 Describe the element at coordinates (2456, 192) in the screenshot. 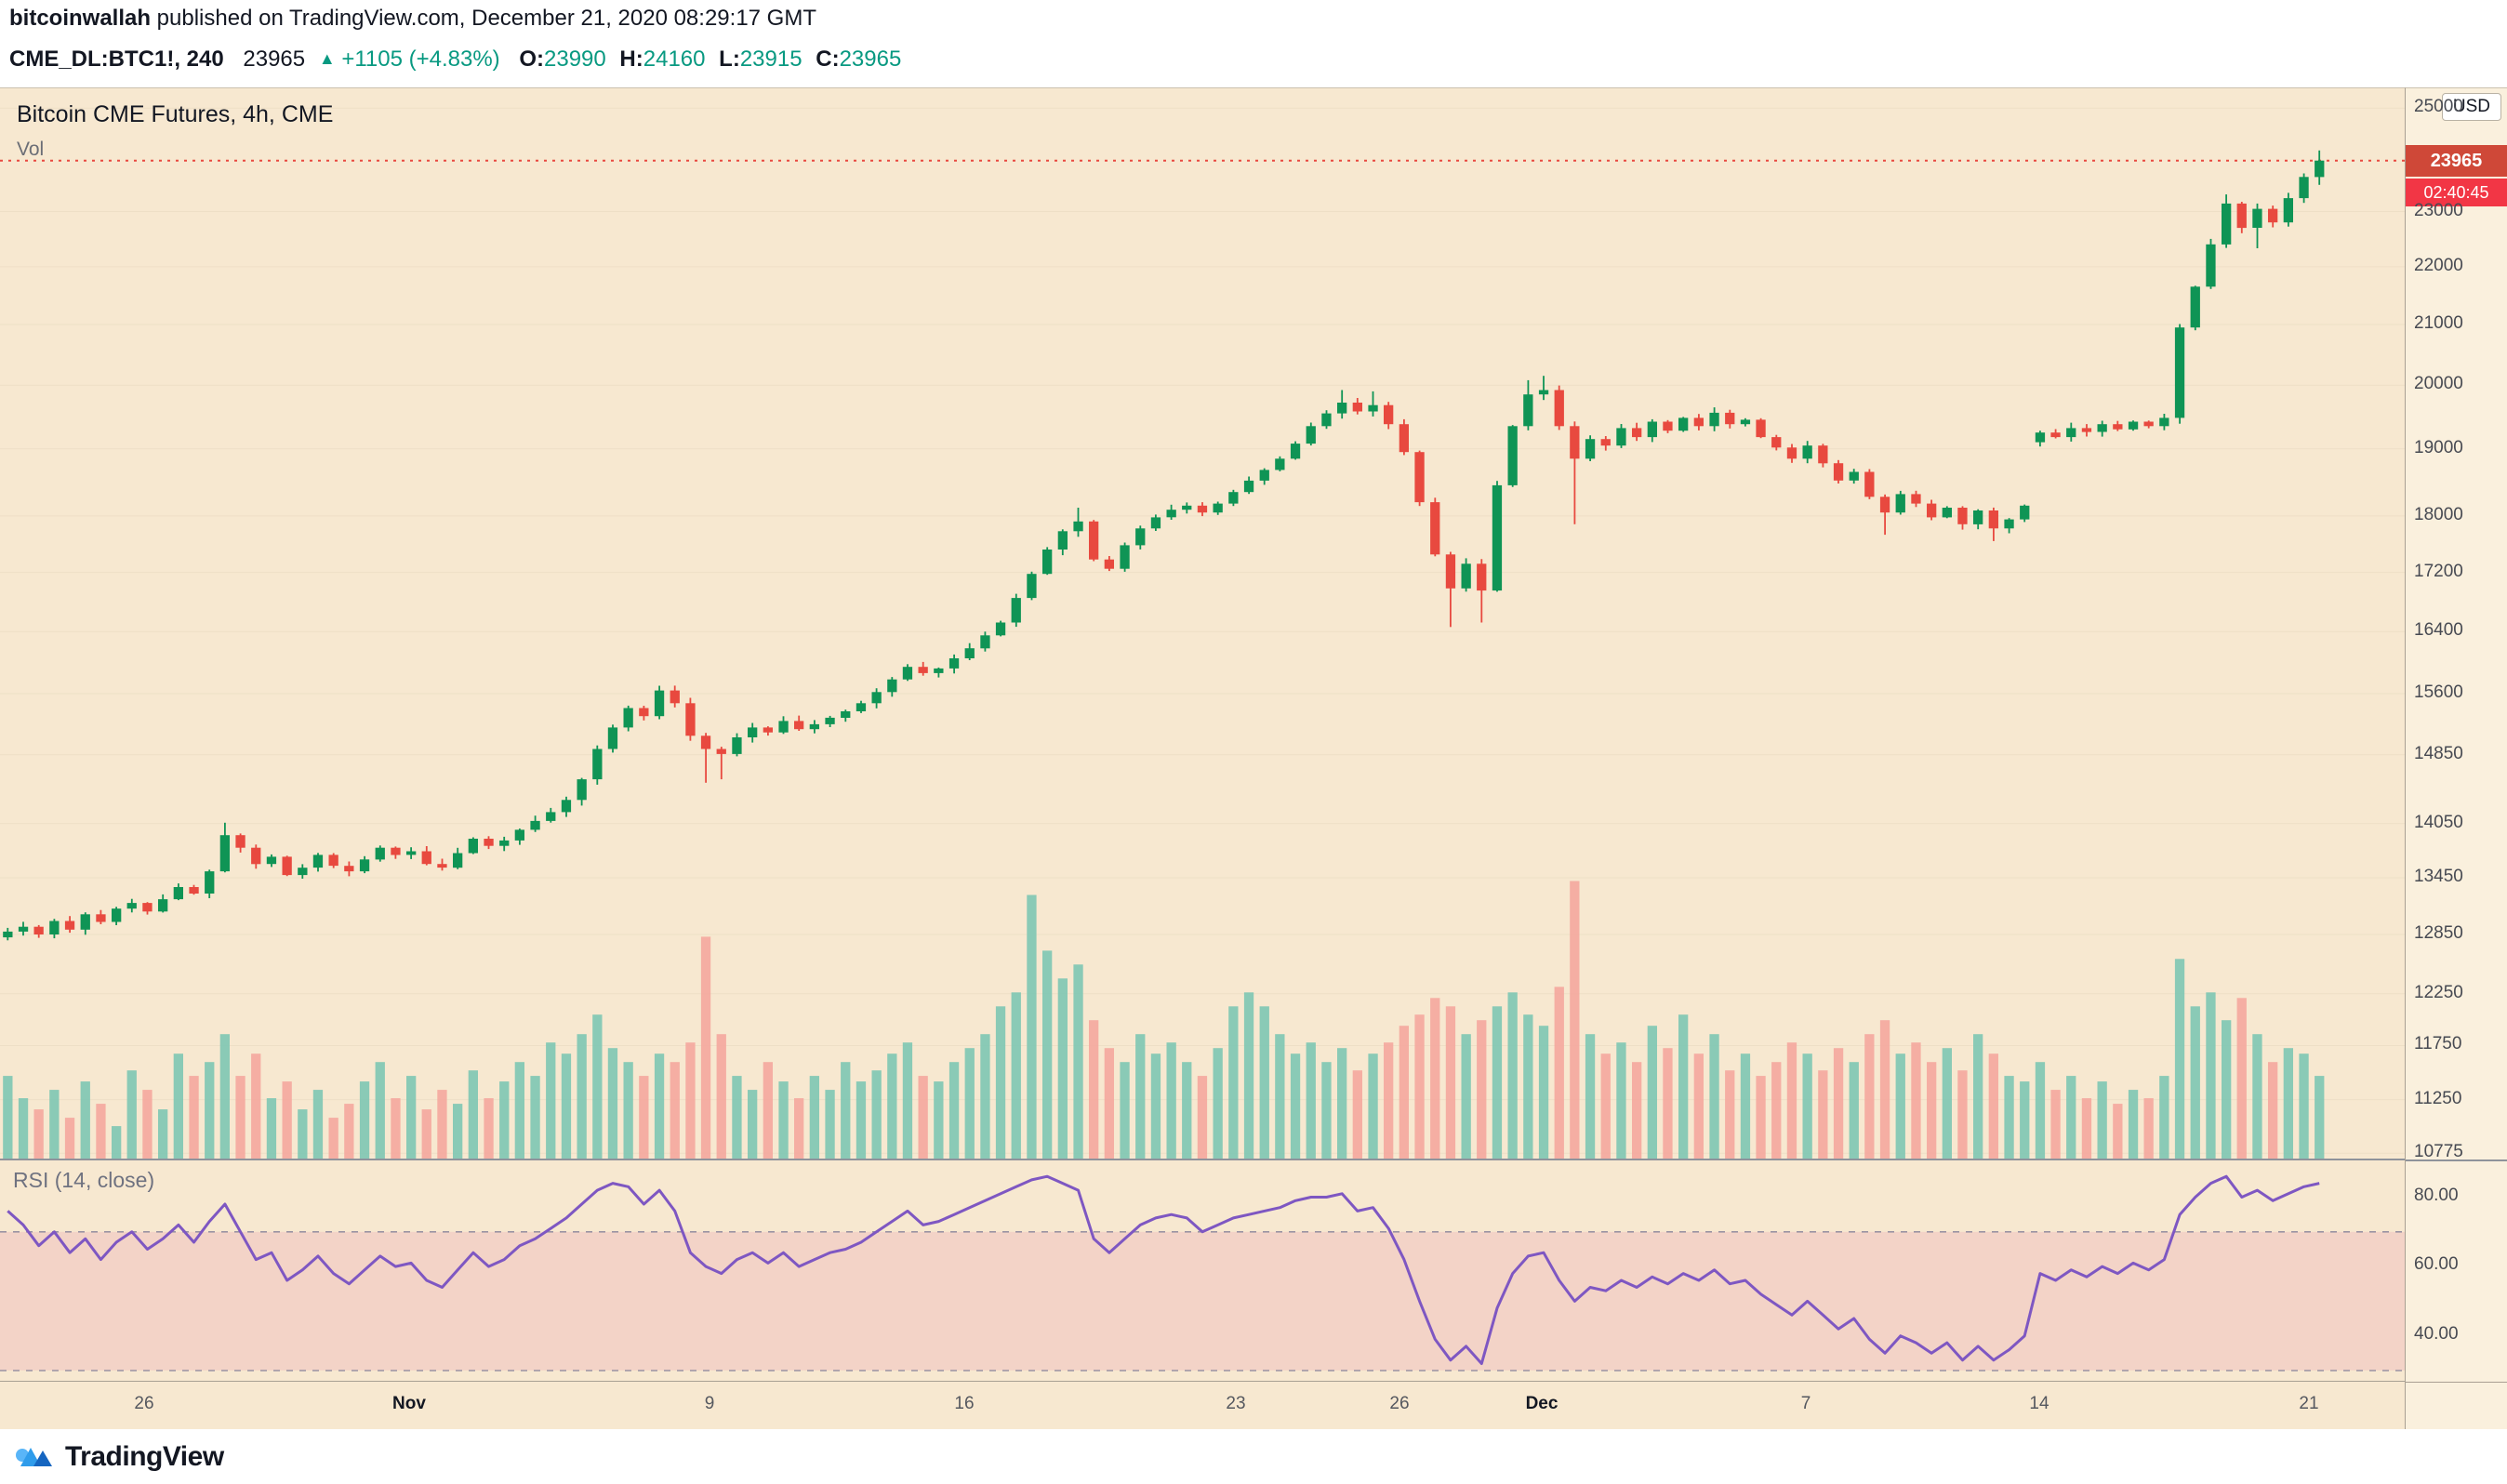

I see `bar-countdown-badge: 02:40:45` at that location.